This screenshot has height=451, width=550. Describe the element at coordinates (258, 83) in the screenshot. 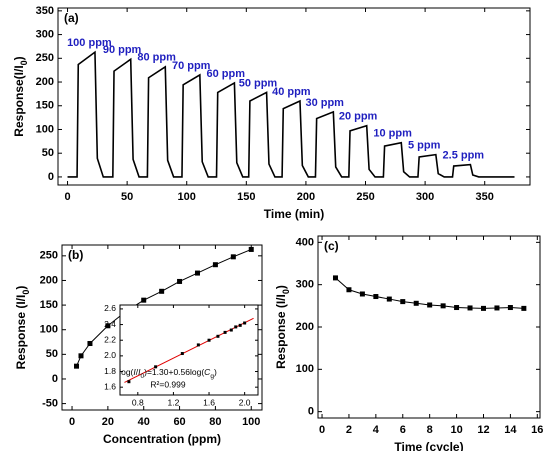

I see `annotation: 50 ppm` at that location.